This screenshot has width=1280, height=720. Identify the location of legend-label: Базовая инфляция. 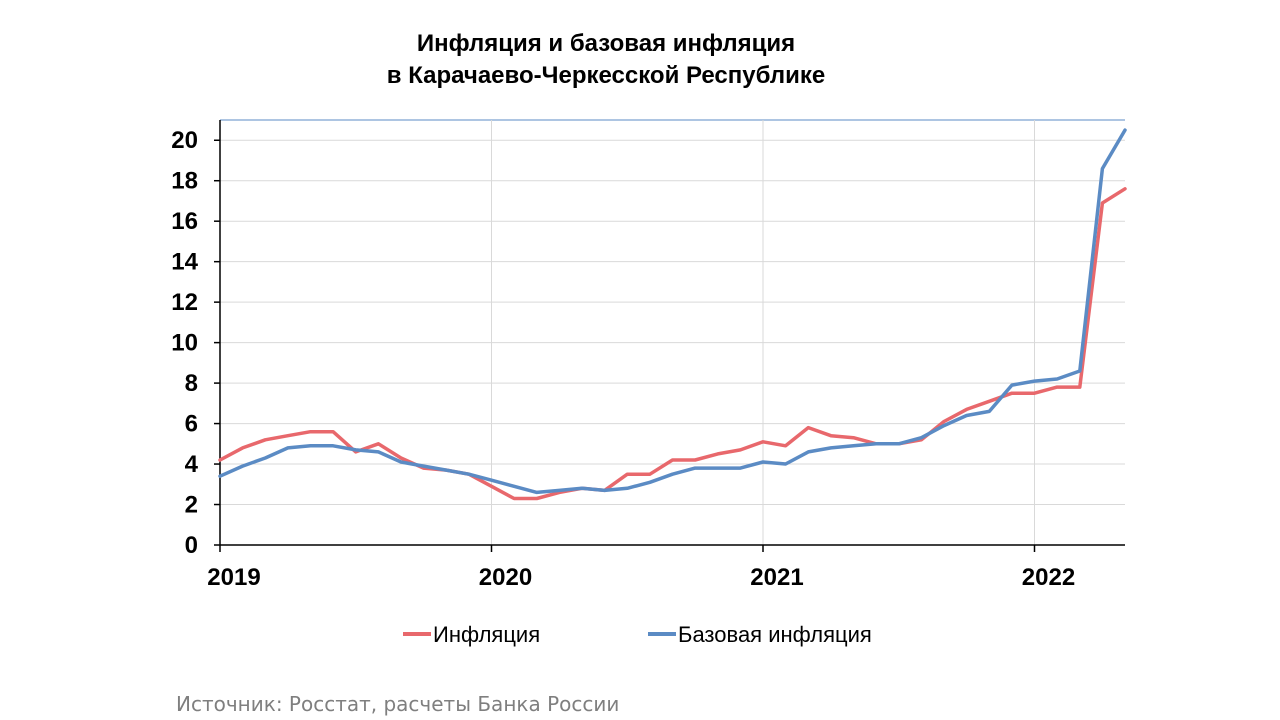
(775, 634).